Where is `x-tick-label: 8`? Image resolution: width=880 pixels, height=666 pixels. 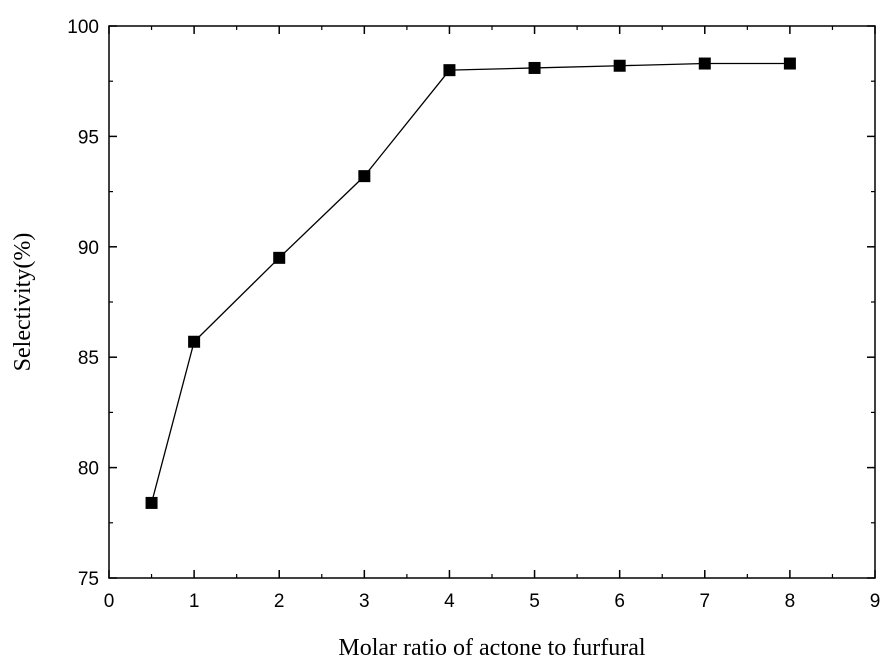
x-tick-label: 8 is located at coordinates (790, 601).